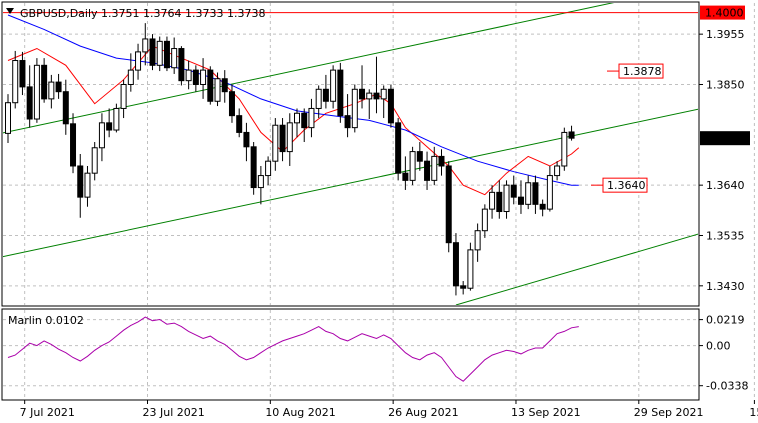 Image resolution: width=758 pixels, height=423 pixels. I want to click on level-label-text: 1.3640, so click(626, 185).